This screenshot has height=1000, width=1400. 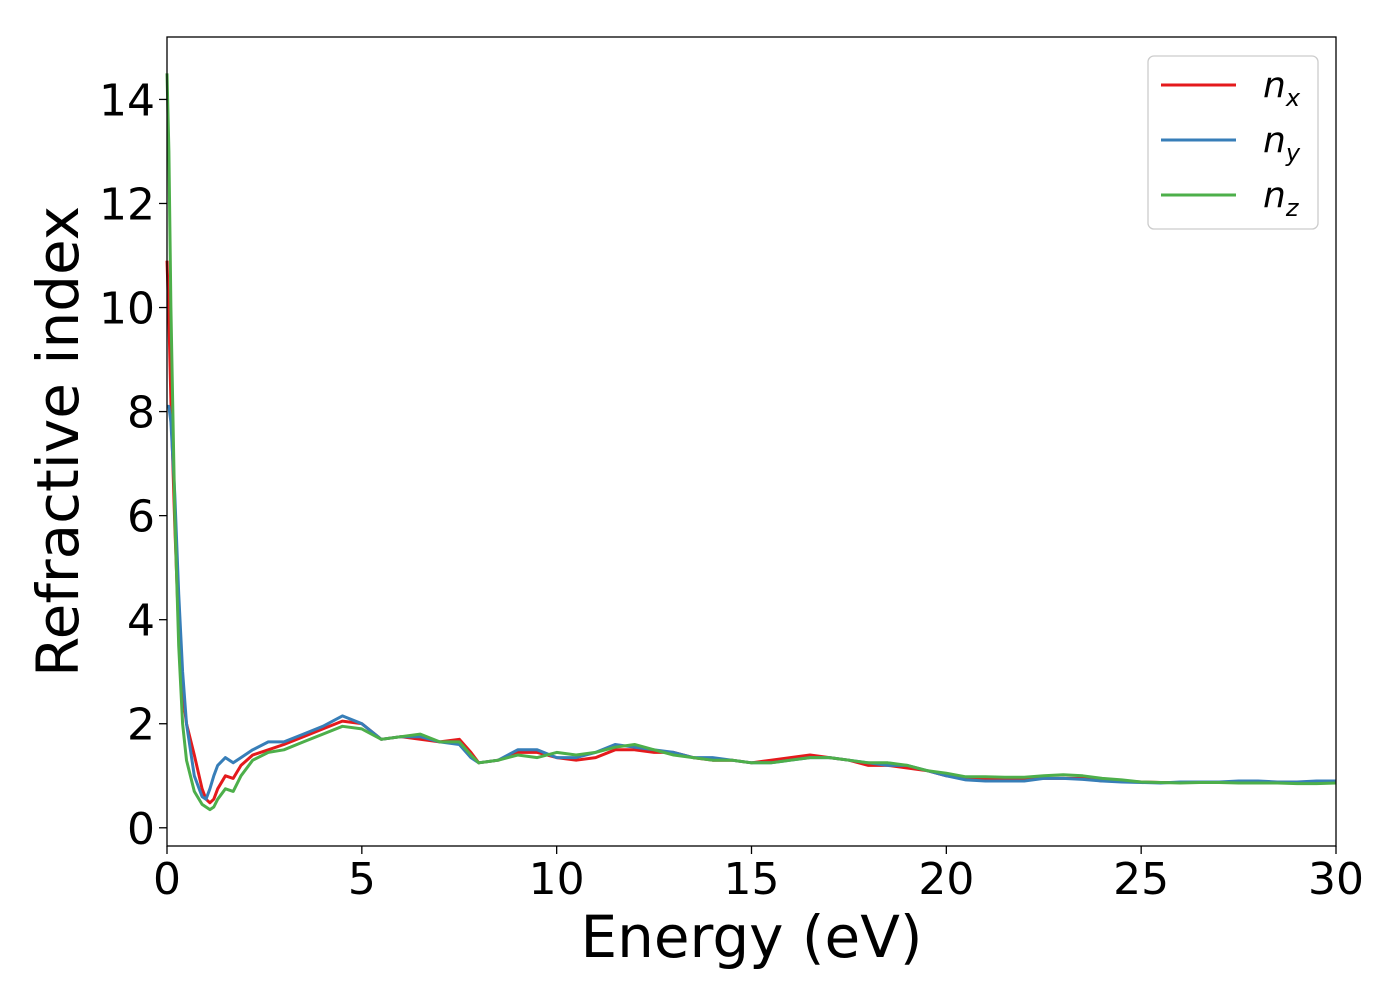 What do you see at coordinates (141, 725) in the screenshot?
I see `y-tick-label: 2` at bounding box center [141, 725].